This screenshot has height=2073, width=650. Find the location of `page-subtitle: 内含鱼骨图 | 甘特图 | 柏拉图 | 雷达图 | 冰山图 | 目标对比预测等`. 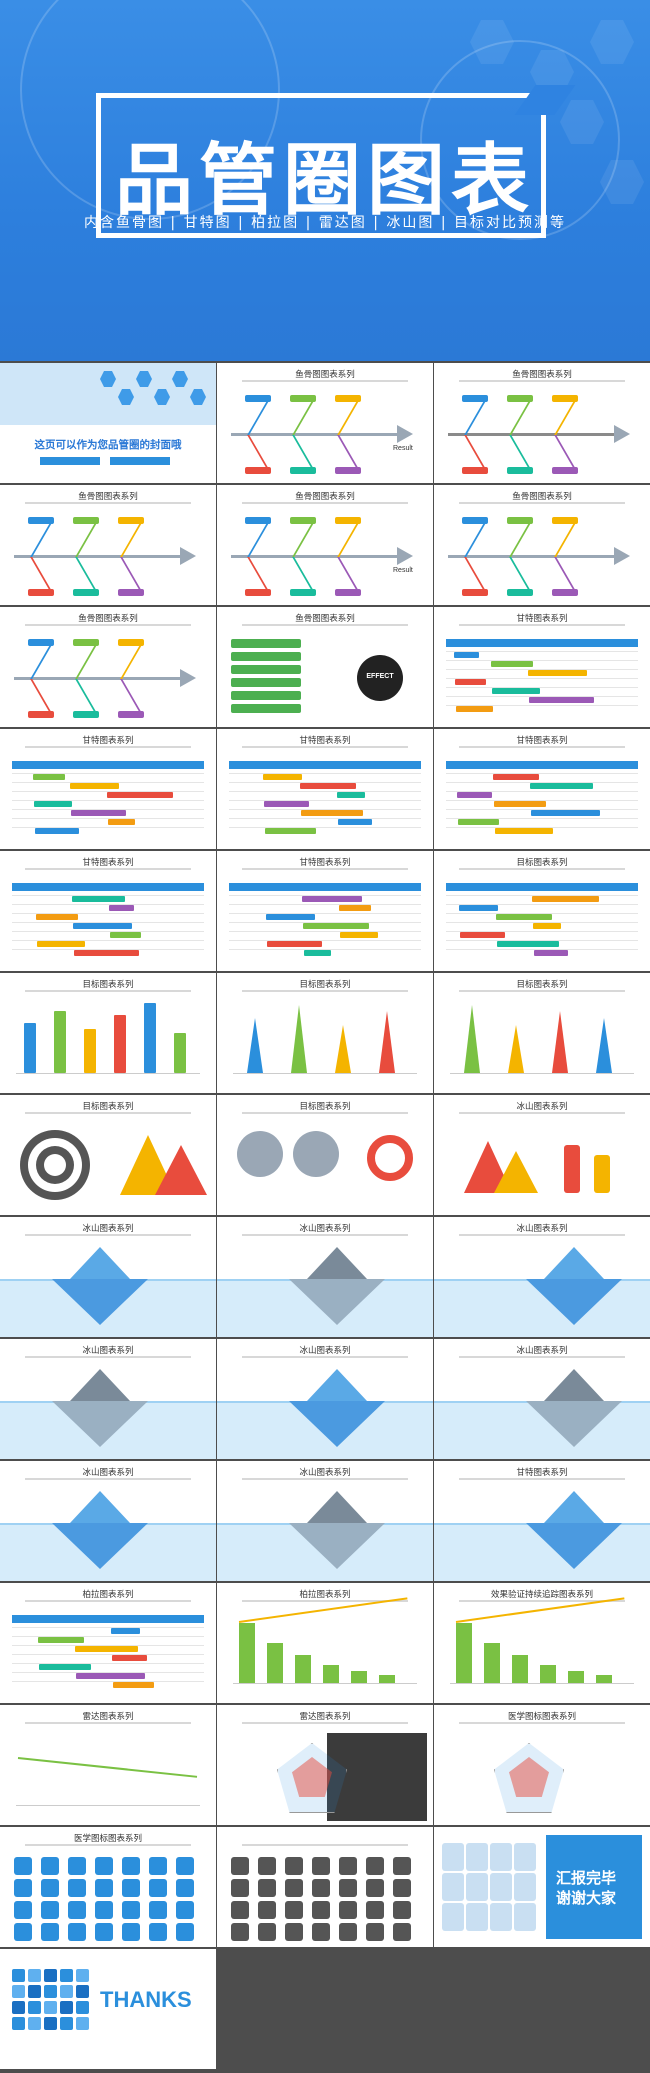

page-subtitle: 内含鱼骨图 | 甘特图 | 柏拉图 | 雷达图 | 冰山图 | 目标对比预测等 is located at coordinates (325, 223).